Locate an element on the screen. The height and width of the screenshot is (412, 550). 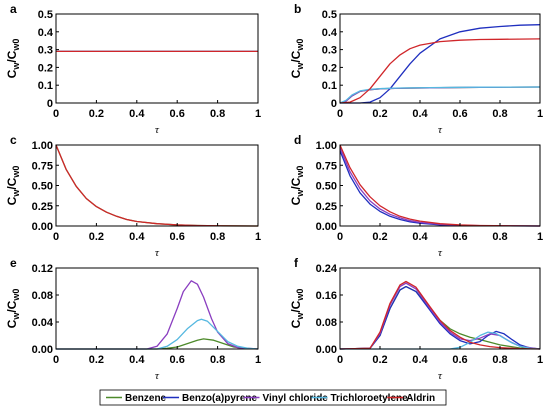
legend-item: Vinyl chloride is located at coordinates (285, 398).